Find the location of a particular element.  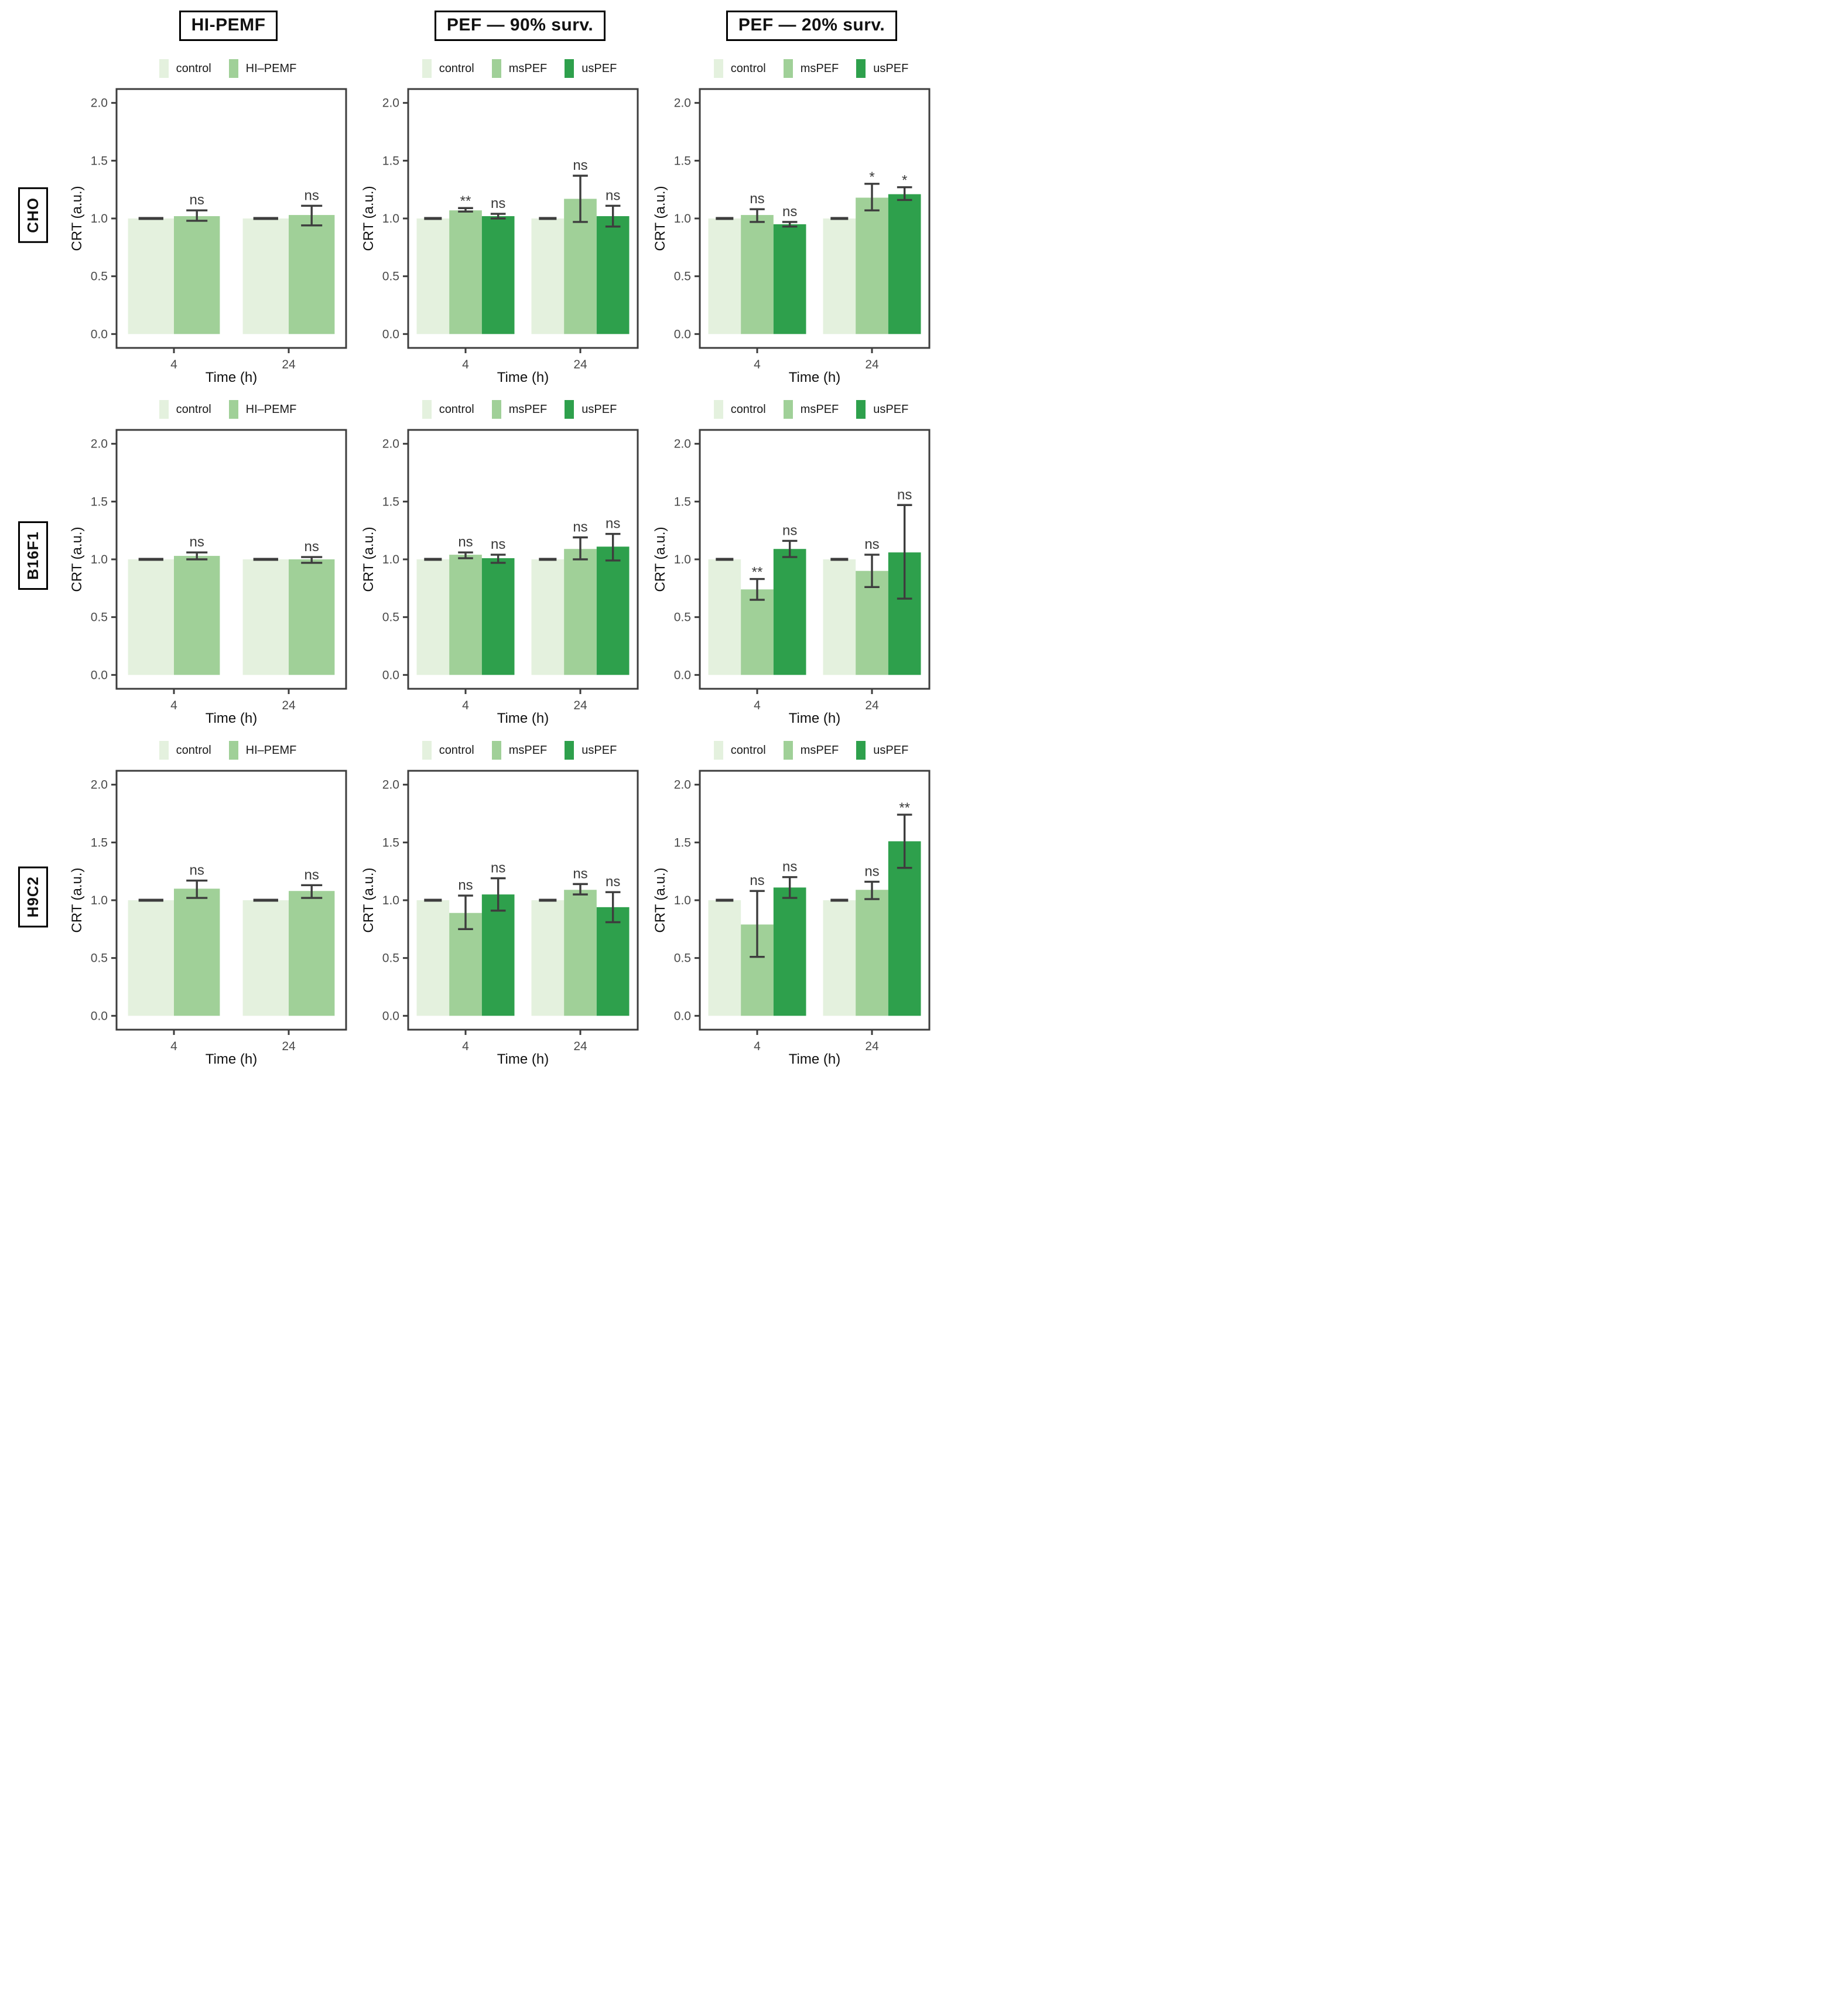

x-axis-label: Time (h) is located at coordinates (814, 718).